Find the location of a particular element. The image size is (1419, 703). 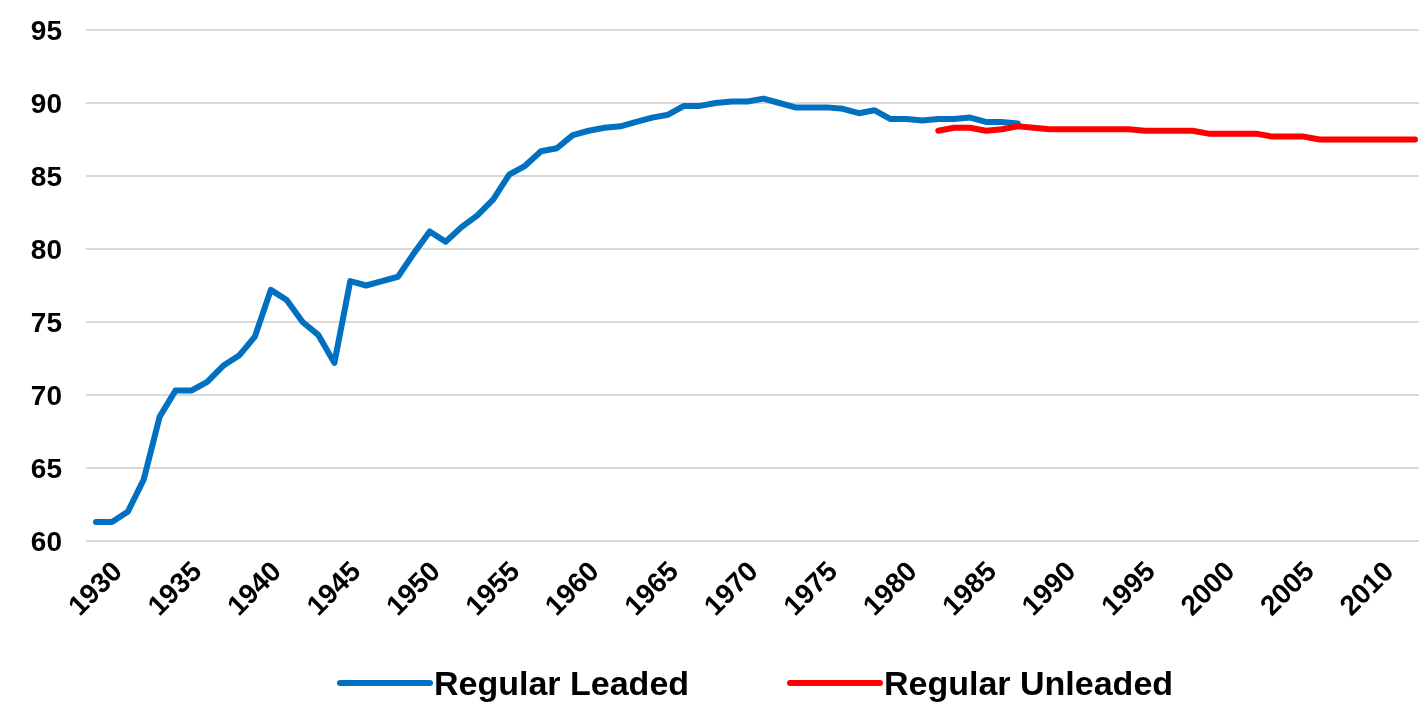

legend-label: Regular Leaded is located at coordinates (562, 683).